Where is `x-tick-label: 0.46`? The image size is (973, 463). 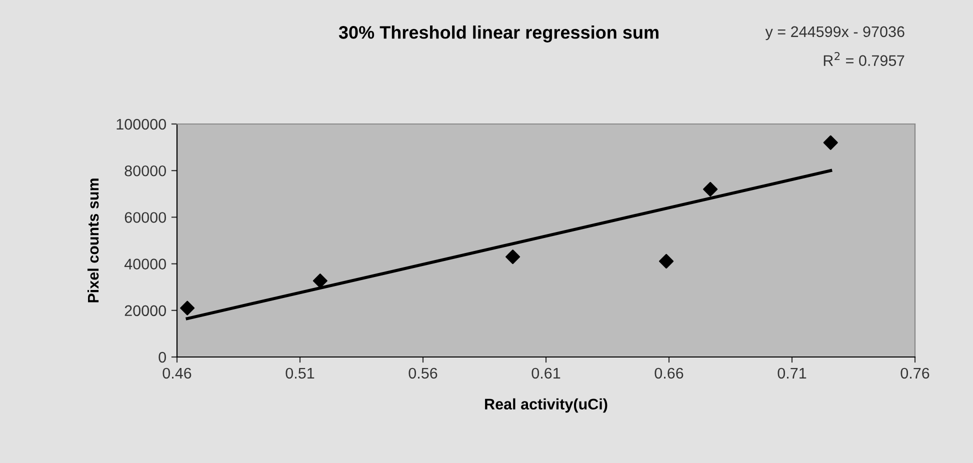
x-tick-label: 0.46 is located at coordinates (177, 373).